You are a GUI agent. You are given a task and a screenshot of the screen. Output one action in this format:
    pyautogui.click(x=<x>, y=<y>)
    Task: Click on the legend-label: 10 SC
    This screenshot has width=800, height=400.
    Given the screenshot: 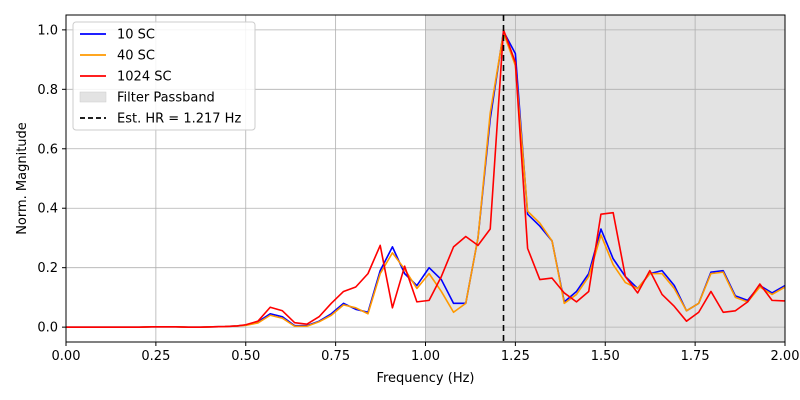 What is the action you would take?
    pyautogui.click(x=136, y=35)
    